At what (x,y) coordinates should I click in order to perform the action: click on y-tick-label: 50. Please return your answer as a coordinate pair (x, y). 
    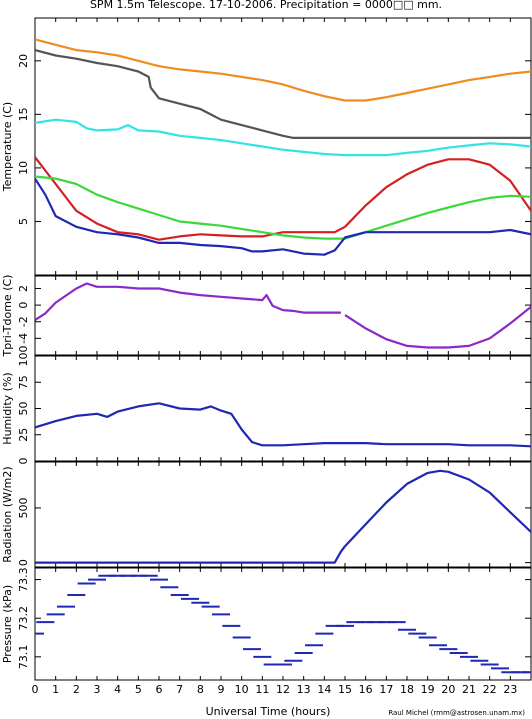
    Looking at the image, I should click on (23, 409).